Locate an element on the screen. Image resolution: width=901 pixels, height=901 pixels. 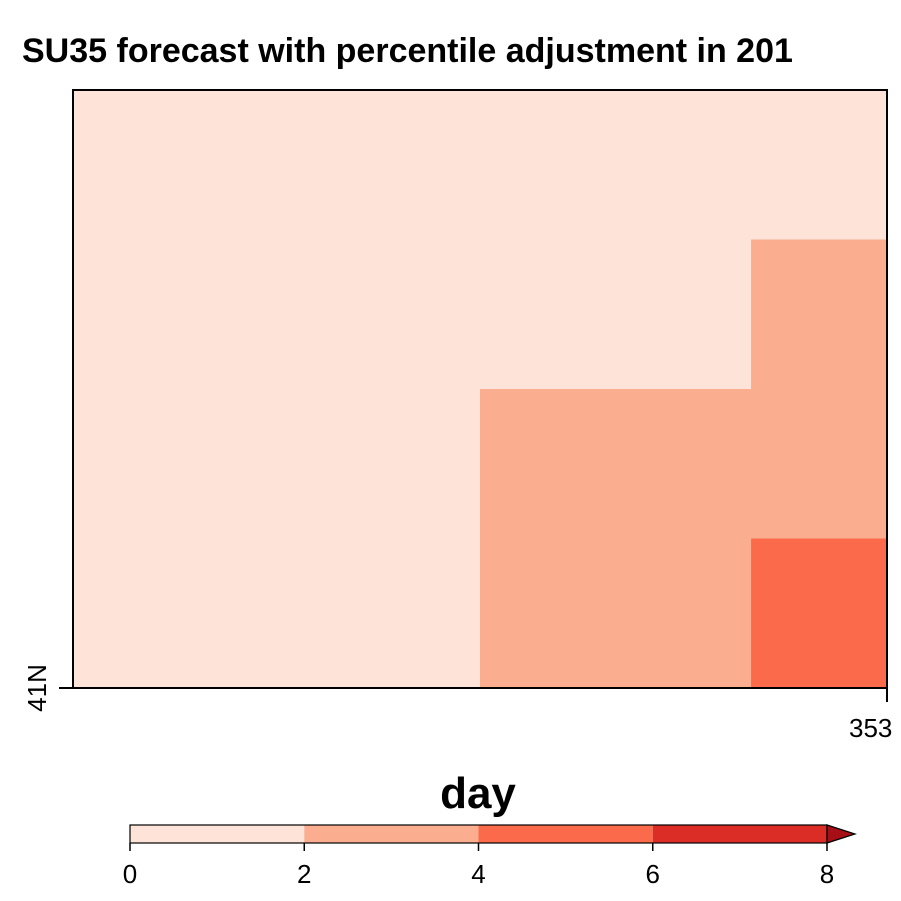
colorbar-tick-label: 0 is located at coordinates (130, 874).